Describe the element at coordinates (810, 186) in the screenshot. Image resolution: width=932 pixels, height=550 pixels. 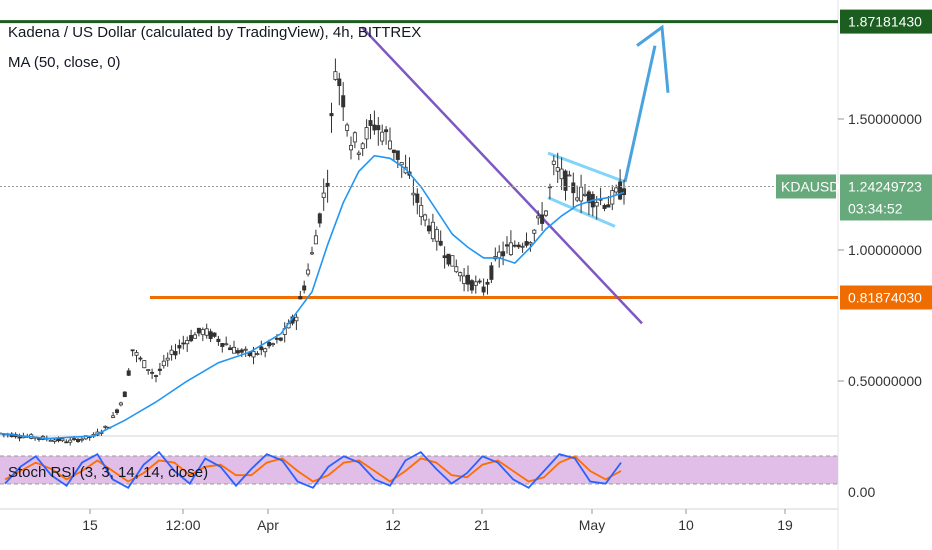
I see `symbol-label: KDAUSD` at that location.